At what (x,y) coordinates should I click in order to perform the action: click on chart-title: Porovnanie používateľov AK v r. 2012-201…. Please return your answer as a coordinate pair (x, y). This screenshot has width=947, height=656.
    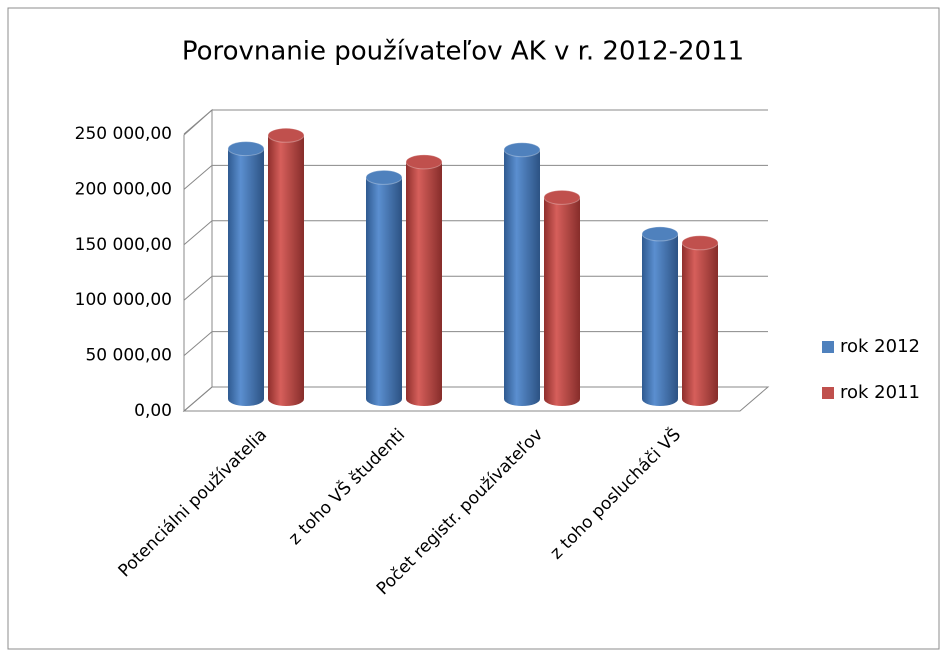
    Looking at the image, I should click on (463, 52).